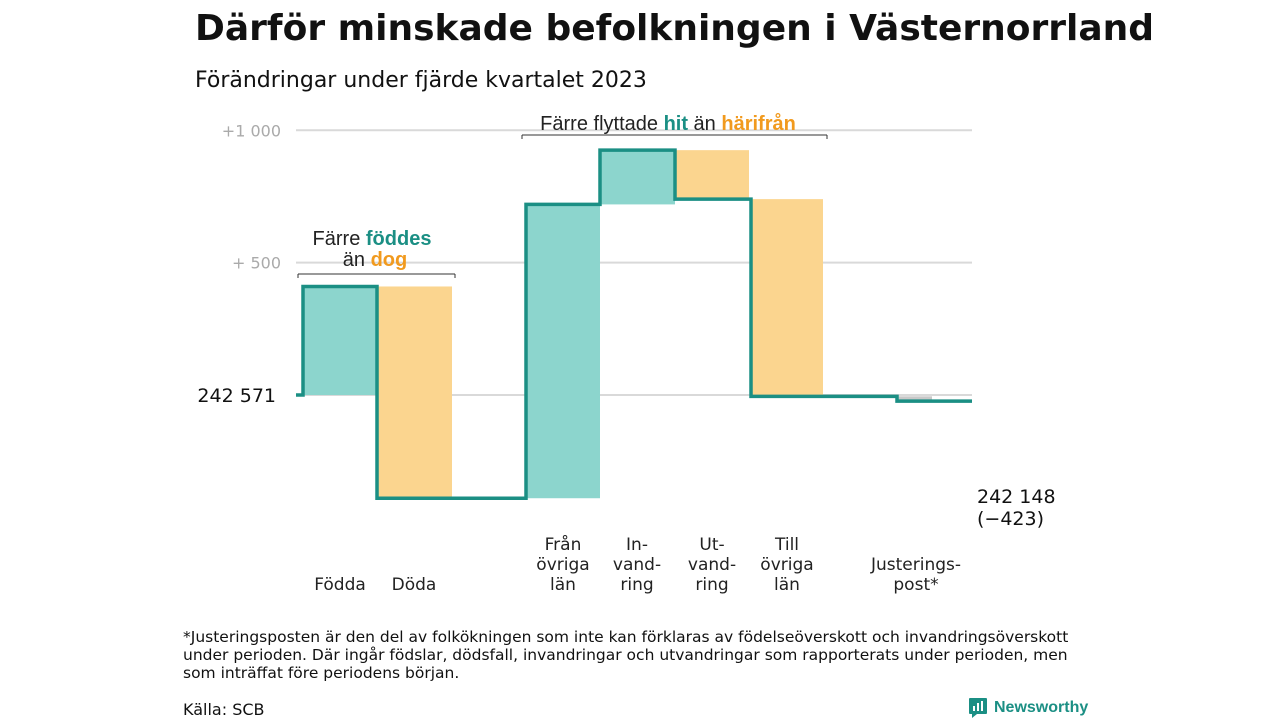 This screenshot has height=720, width=1280. I want to click on category-label: Födda, so click(340, 585).